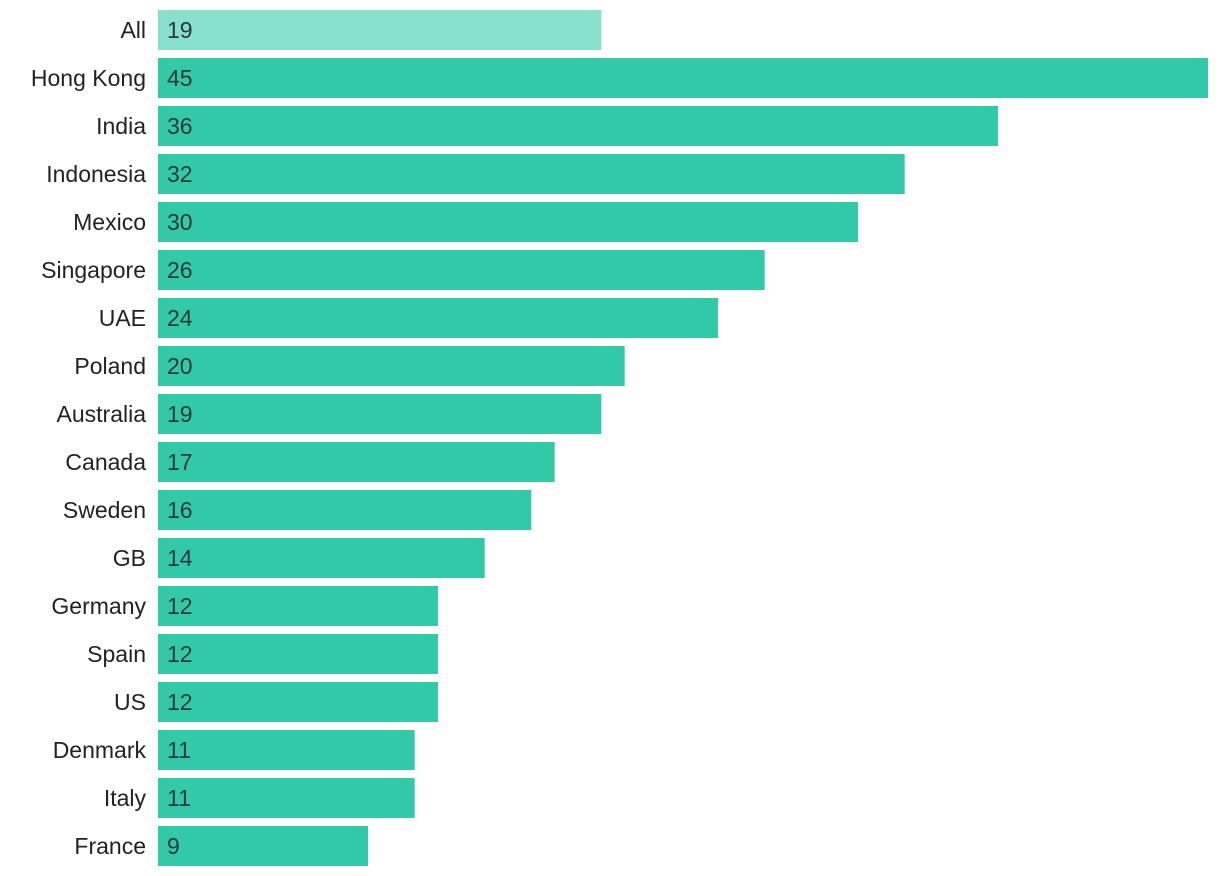 The height and width of the screenshot is (876, 1220). I want to click on category-label-india: India, so click(121, 126).